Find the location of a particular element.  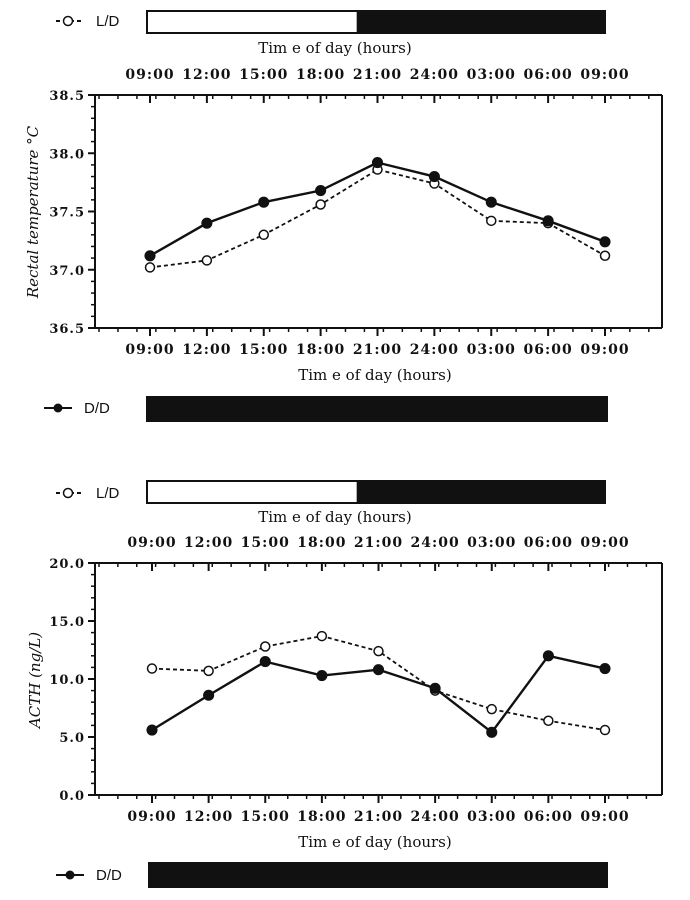

series-line-ld is located at coordinates (377, 218).